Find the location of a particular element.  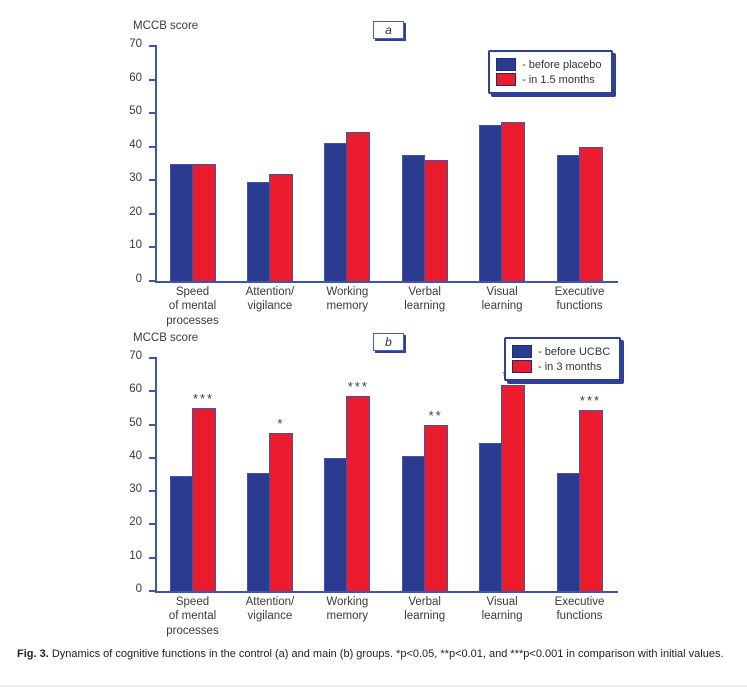

figure-caption-label: Fig. 3. is located at coordinates (33, 654).